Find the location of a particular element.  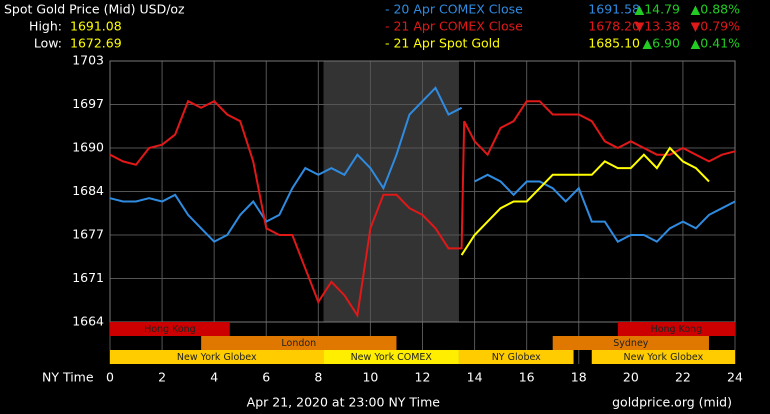

x-tick-label: 8 is located at coordinates (318, 377).